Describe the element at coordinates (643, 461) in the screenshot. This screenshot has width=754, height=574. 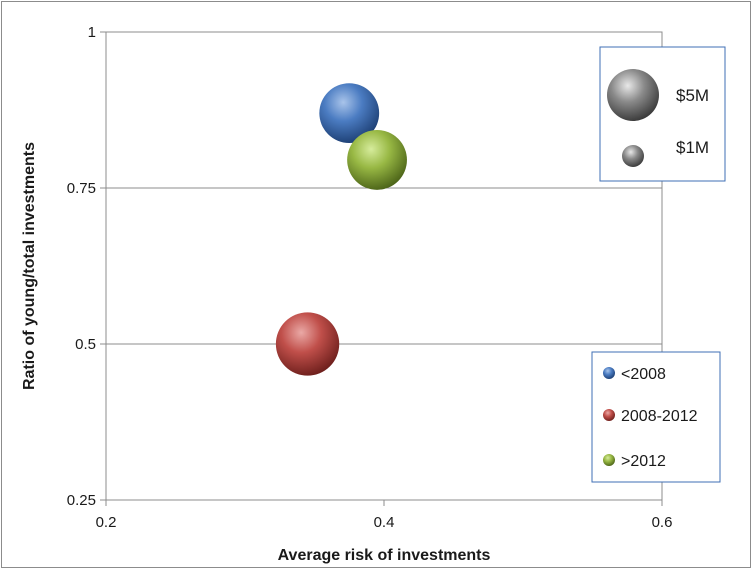
I see `legend-label-gt2012: >2012` at that location.